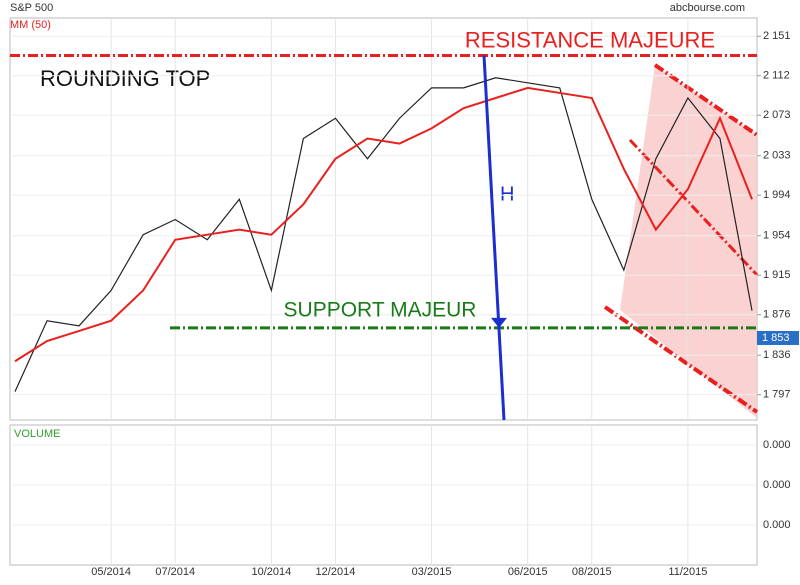  I want to click on x-tick-label: 06/2015, so click(528, 572).